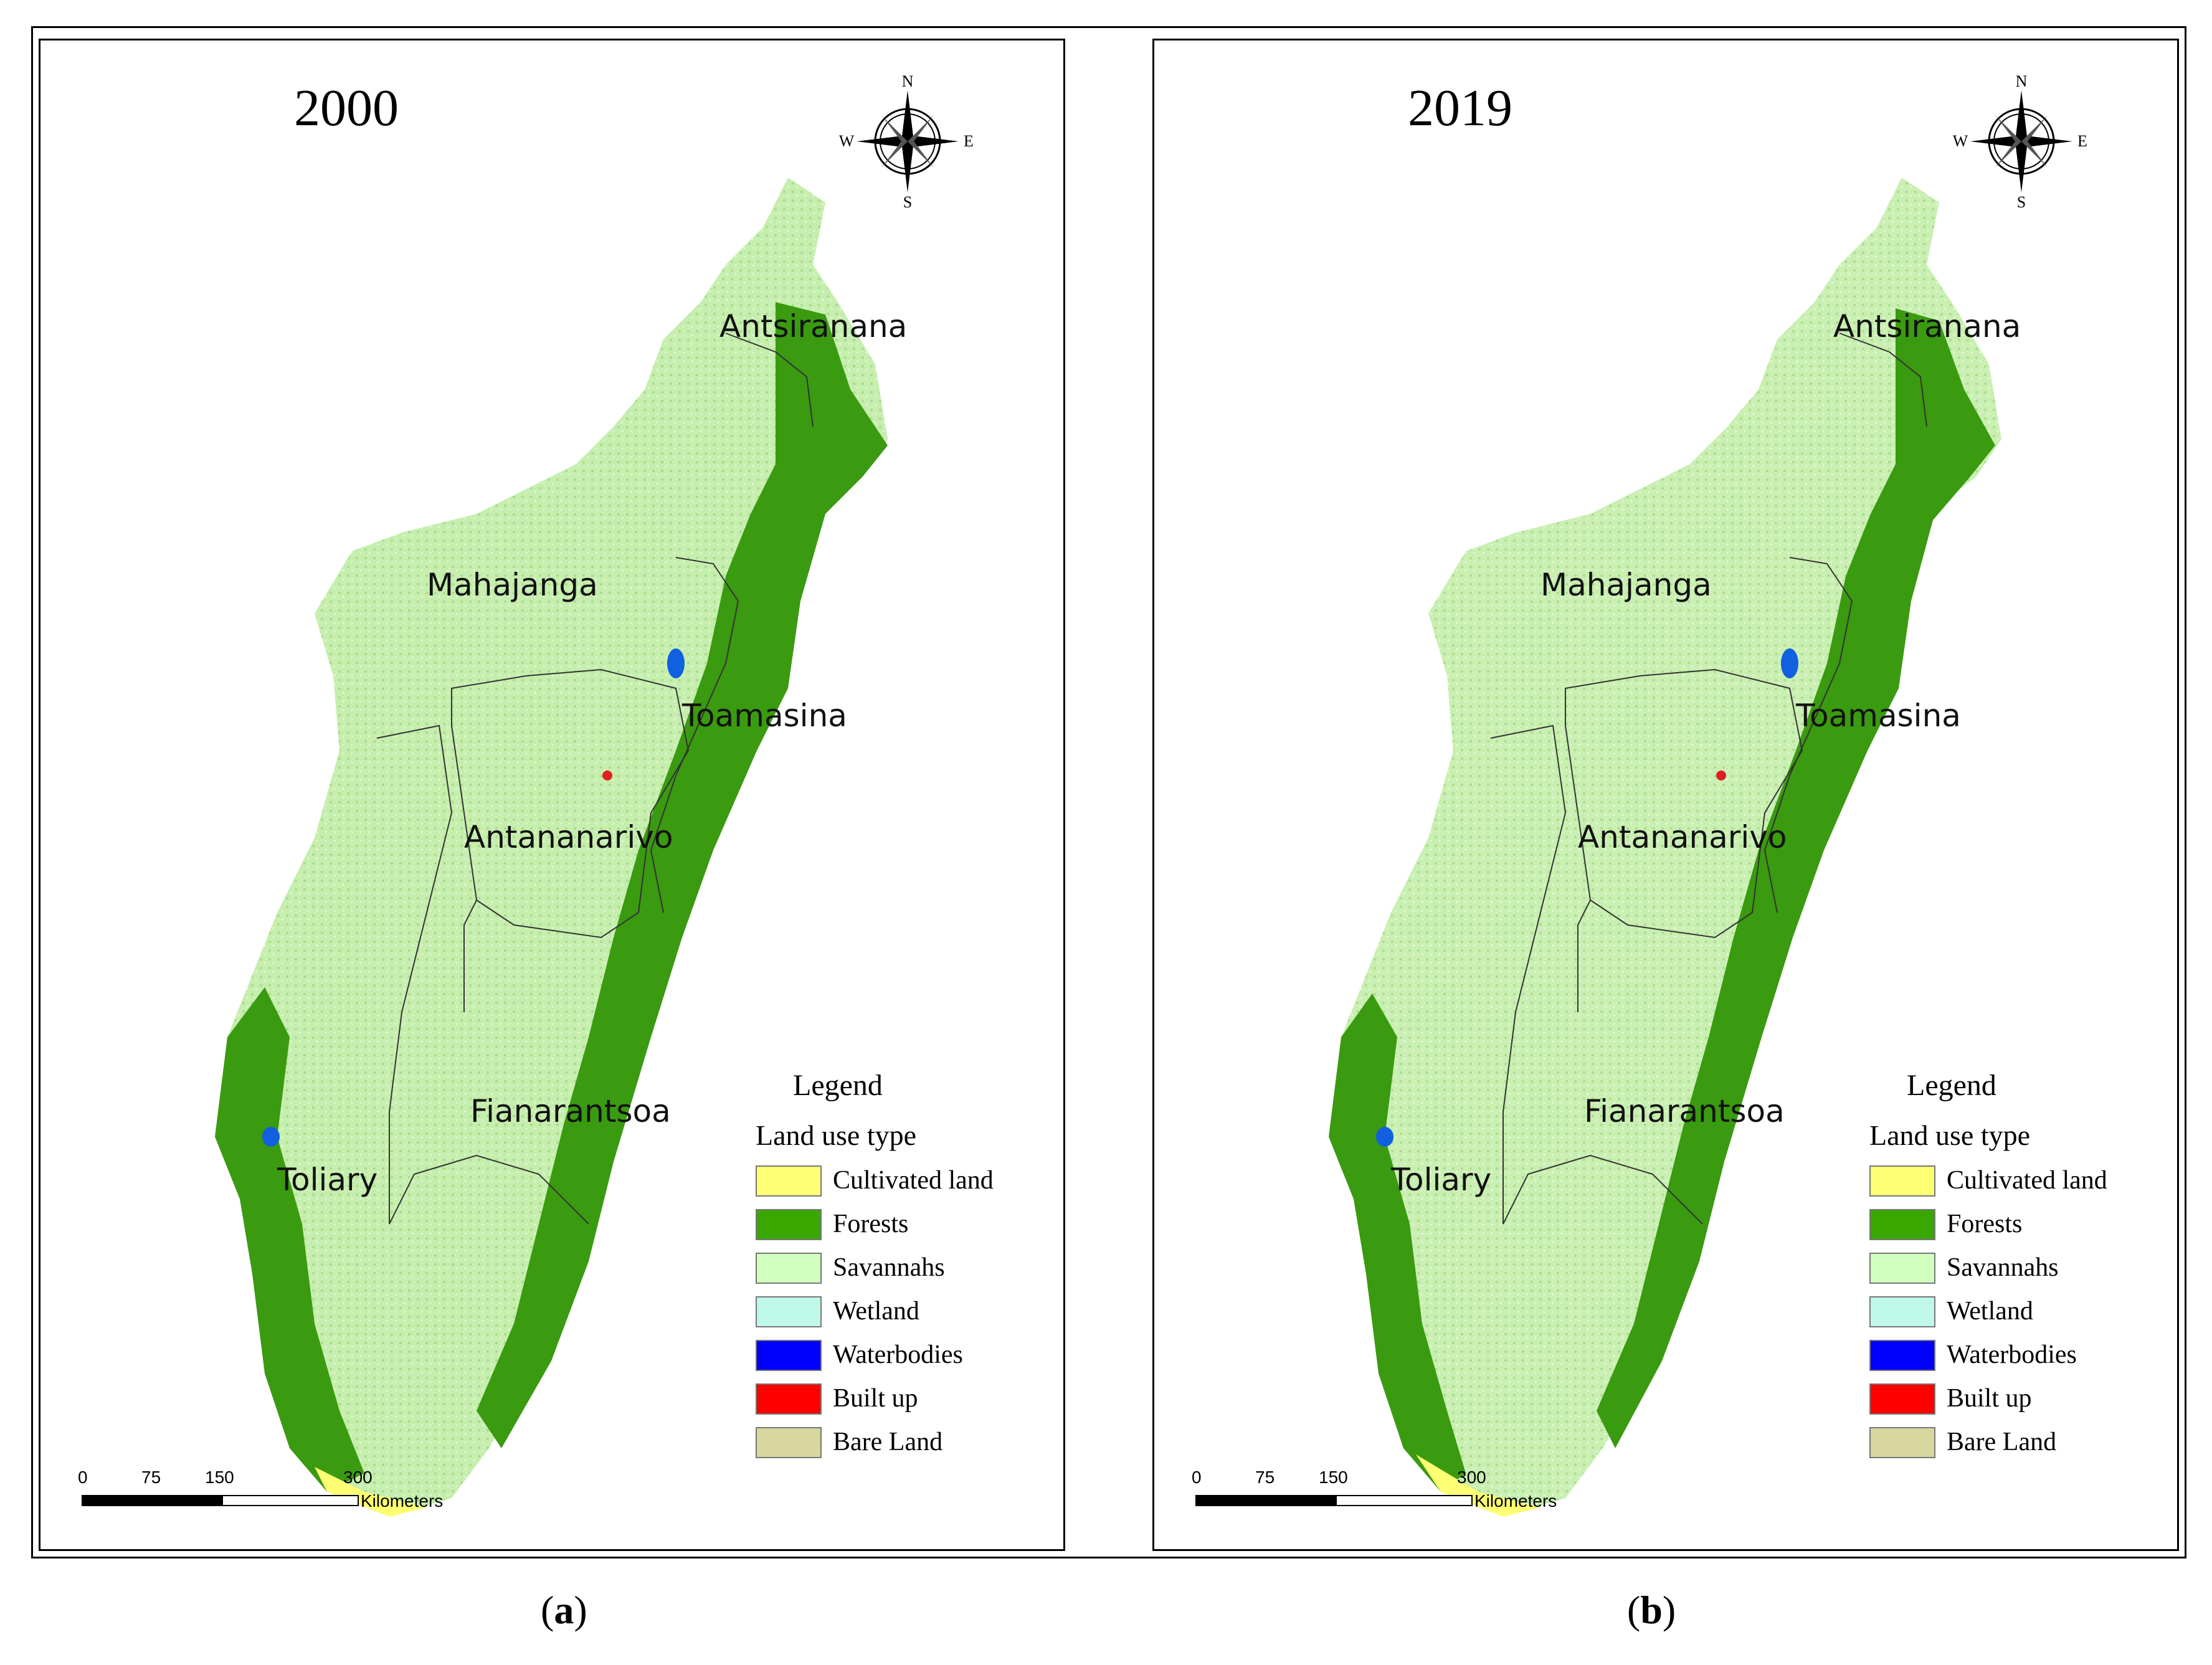 The image size is (2212, 1665). What do you see at coordinates (1651, 1610) in the screenshot?
I see `caption-b: (b)` at bounding box center [1651, 1610].